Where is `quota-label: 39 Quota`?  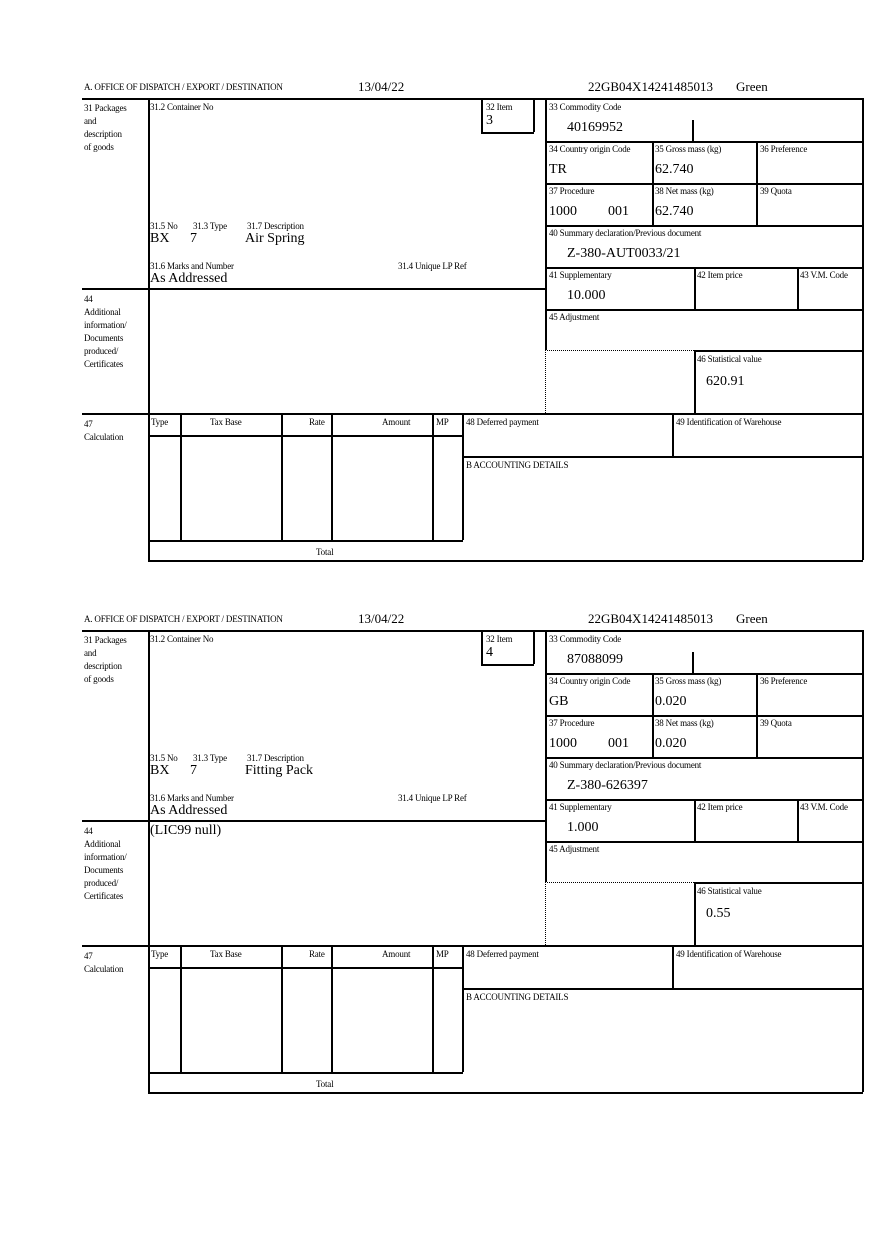
quota-label: 39 Quota is located at coordinates (776, 723).